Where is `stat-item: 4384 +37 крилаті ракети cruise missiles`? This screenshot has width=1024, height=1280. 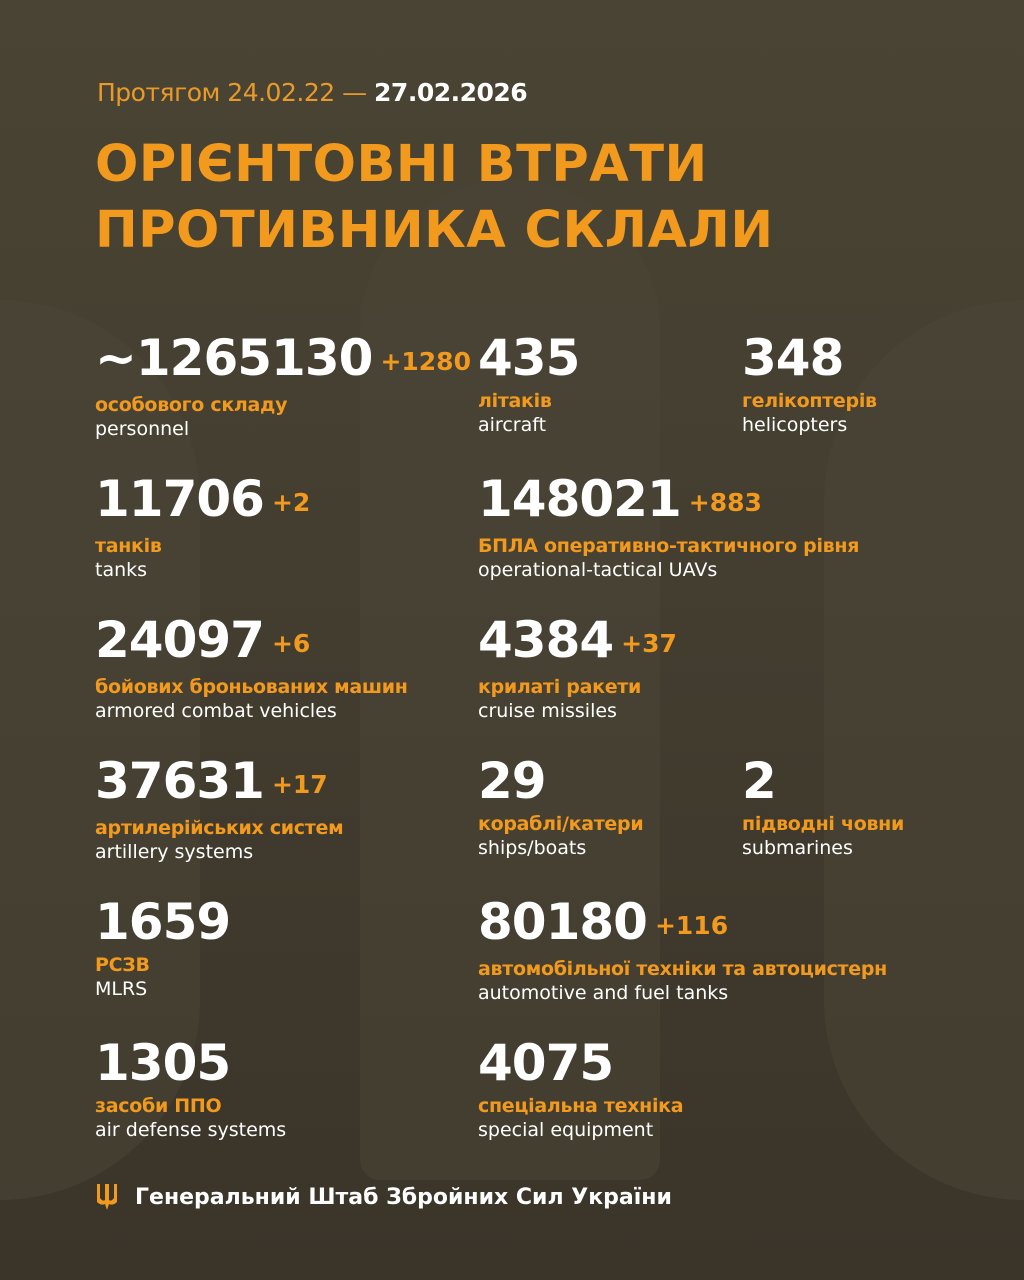 stat-item: 4384 +37 крилаті ракети cruise missiles is located at coordinates (577, 667).